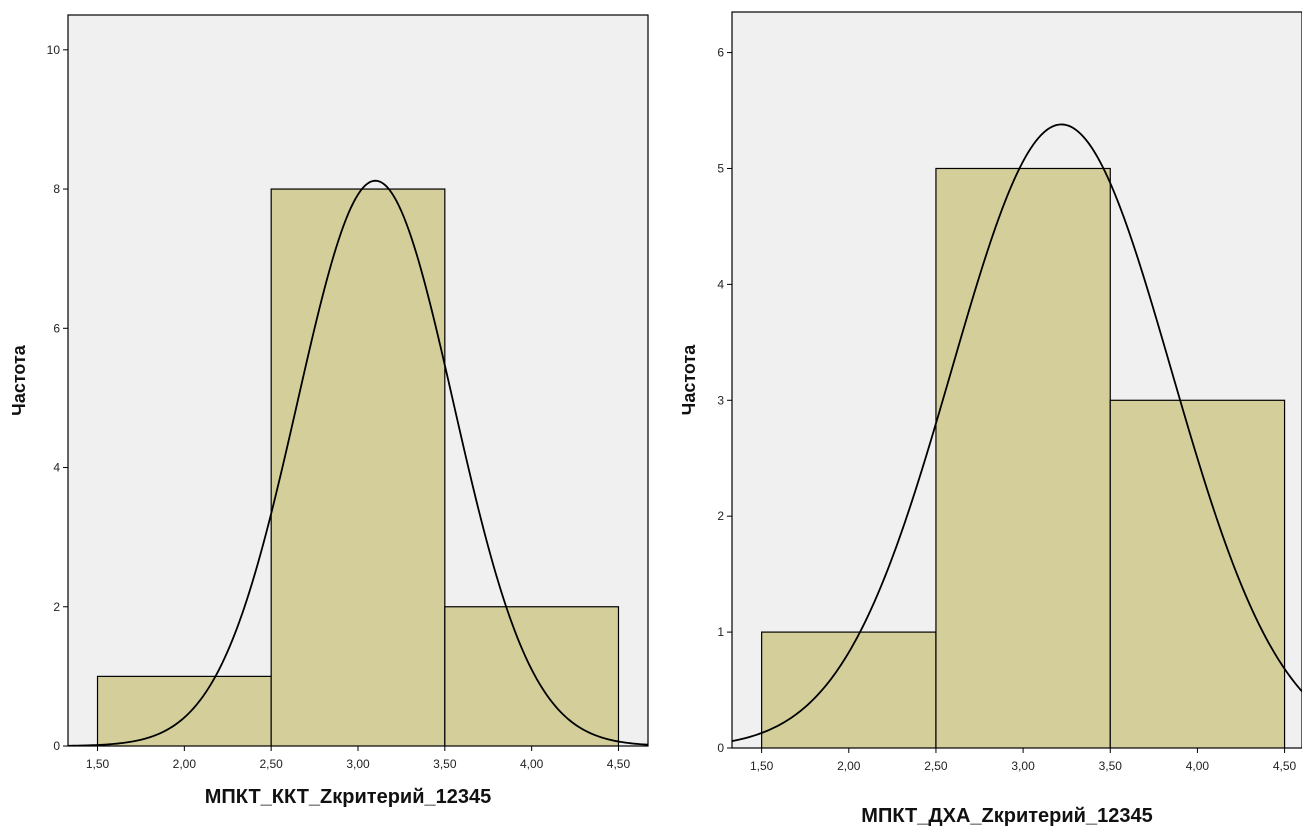  What do you see at coordinates (271, 764) in the screenshot?
I see `left-x-tick-label: 2,50` at bounding box center [271, 764].